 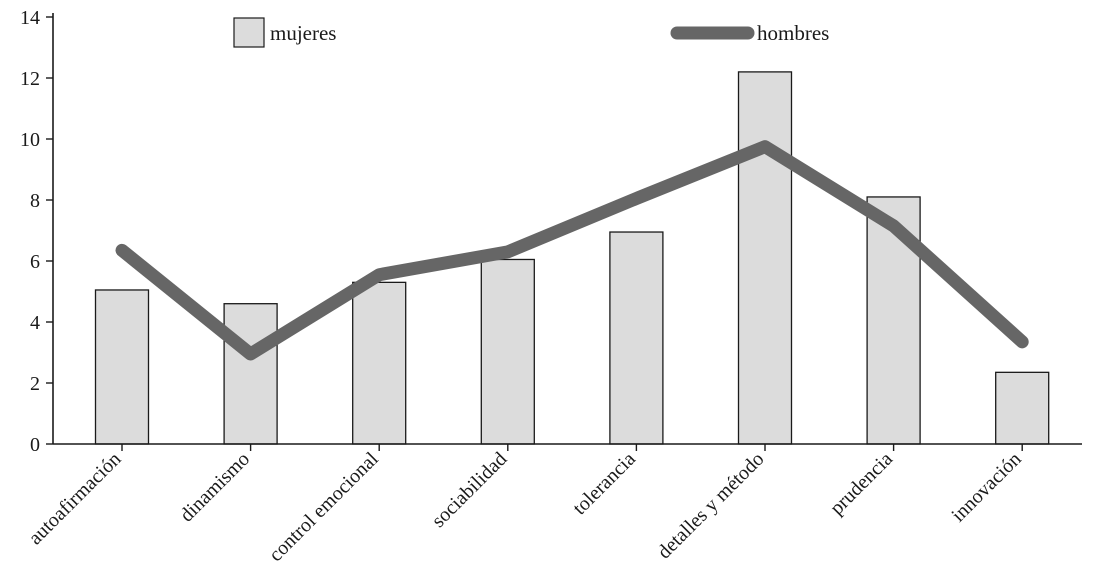 I want to click on legend-label-mujeres: mujeres, so click(x=303, y=33).